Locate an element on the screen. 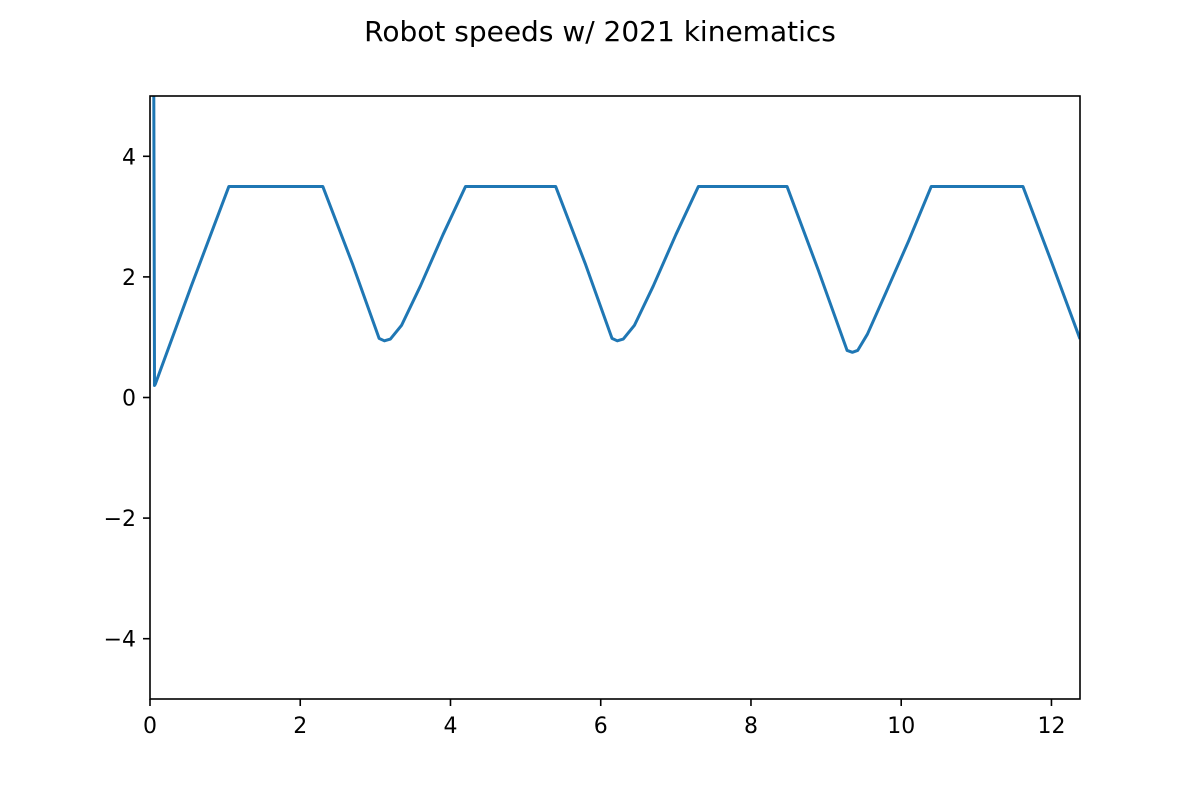  x-tick-label: 8 is located at coordinates (751, 726).